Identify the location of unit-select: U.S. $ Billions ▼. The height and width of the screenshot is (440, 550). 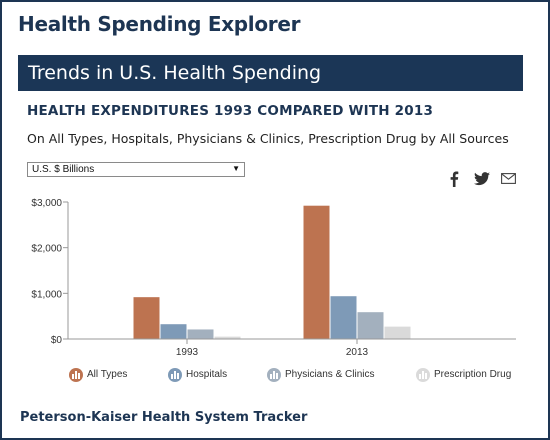
(136, 169).